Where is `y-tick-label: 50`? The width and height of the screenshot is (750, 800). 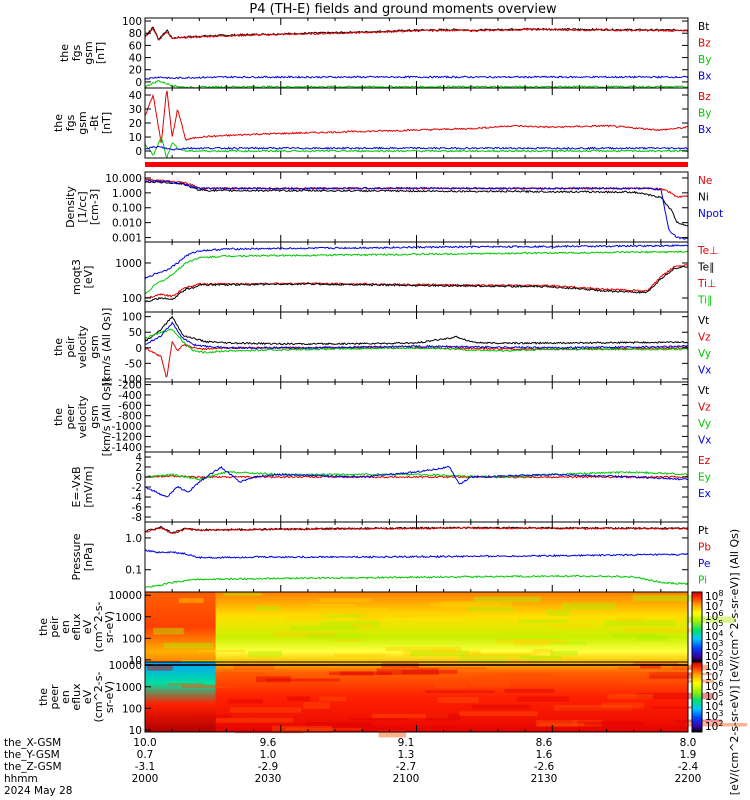
y-tick-label: 50 is located at coordinates (135, 333).